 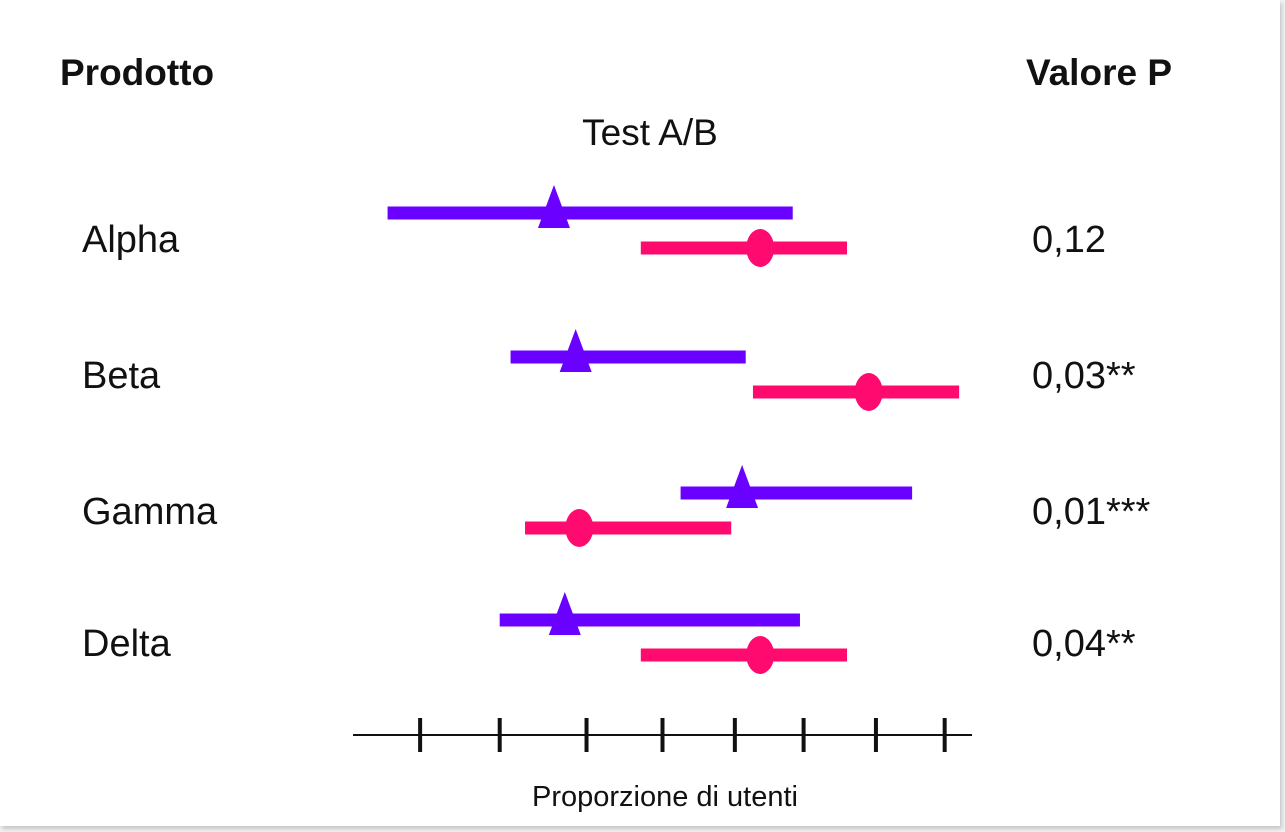 What do you see at coordinates (121, 376) in the screenshot?
I see `row-label: Beta` at bounding box center [121, 376].